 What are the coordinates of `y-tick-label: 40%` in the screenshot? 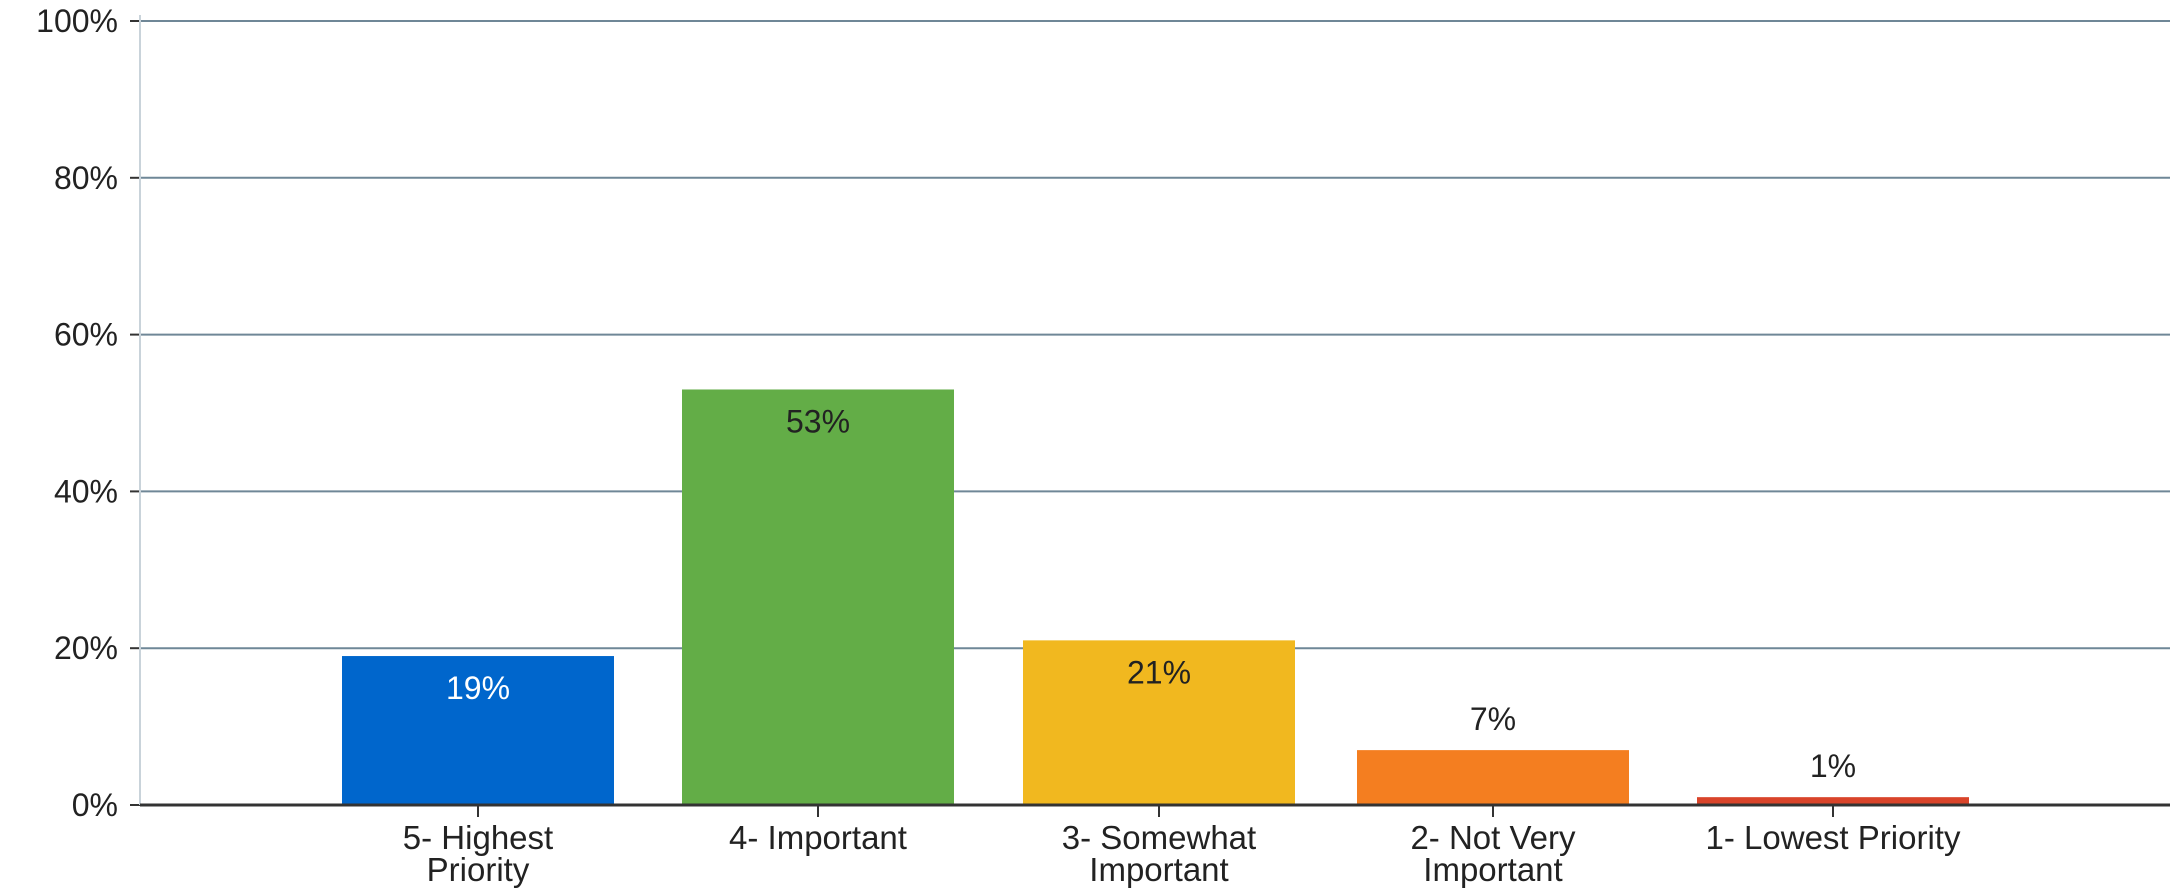 It's located at (86, 491).